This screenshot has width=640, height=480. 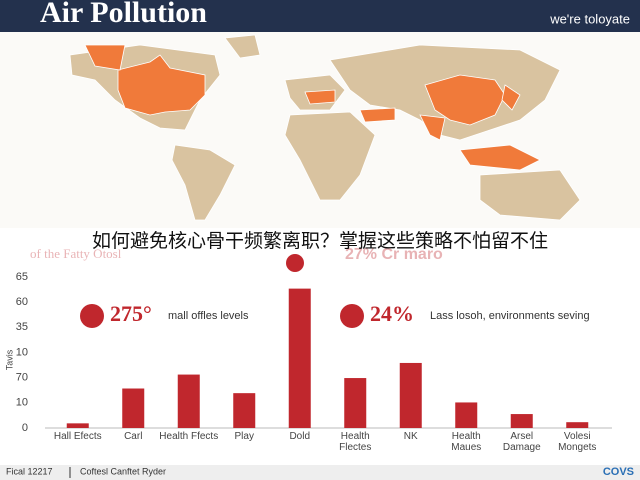 What do you see at coordinates (123, 14) in the screenshot?
I see `title: Air Pollution` at bounding box center [123, 14].